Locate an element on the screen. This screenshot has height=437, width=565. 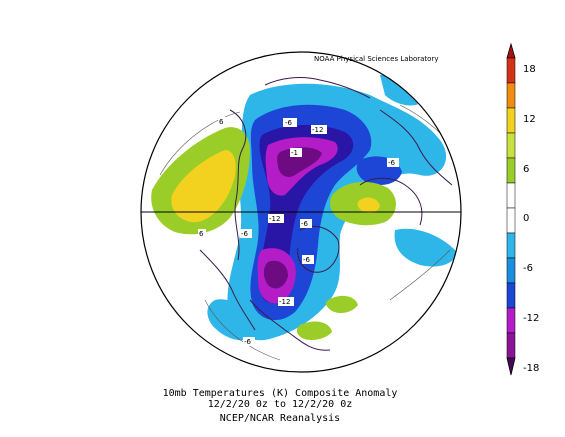
contour-label: -1 is located at coordinates (294, 153).